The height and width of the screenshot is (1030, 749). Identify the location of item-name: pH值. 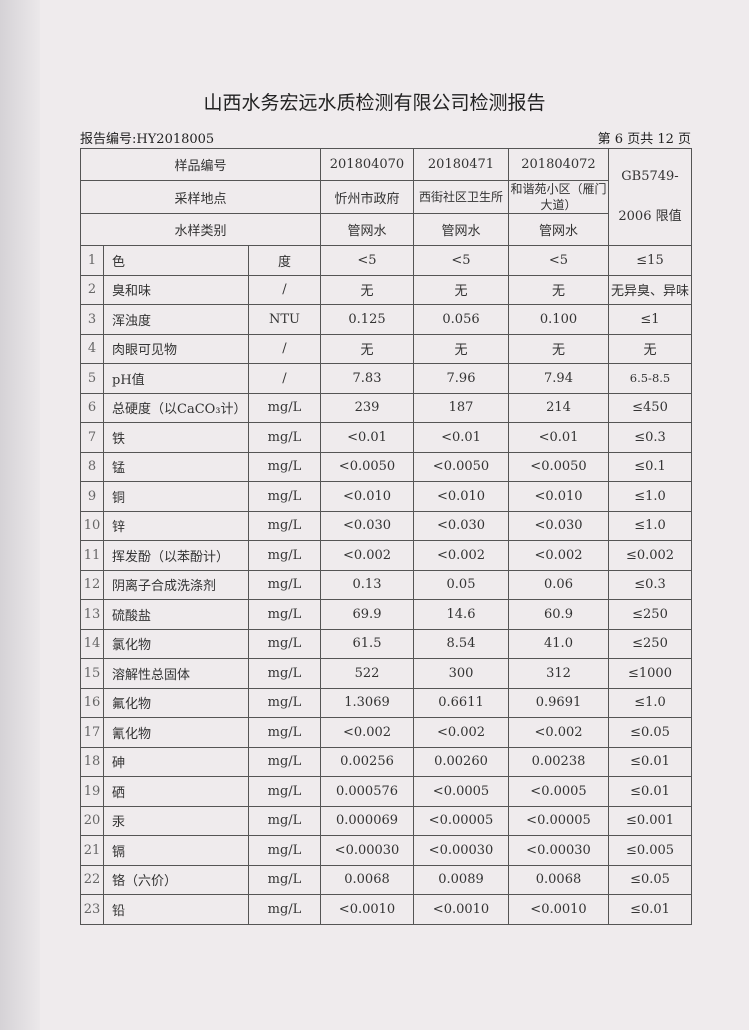
(176, 378).